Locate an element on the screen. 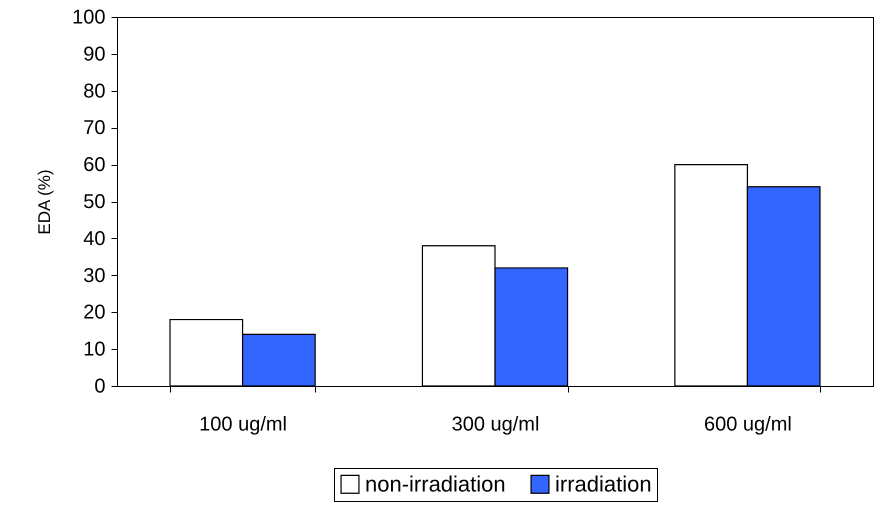  y-tick-label: 40 is located at coordinates (94, 239).